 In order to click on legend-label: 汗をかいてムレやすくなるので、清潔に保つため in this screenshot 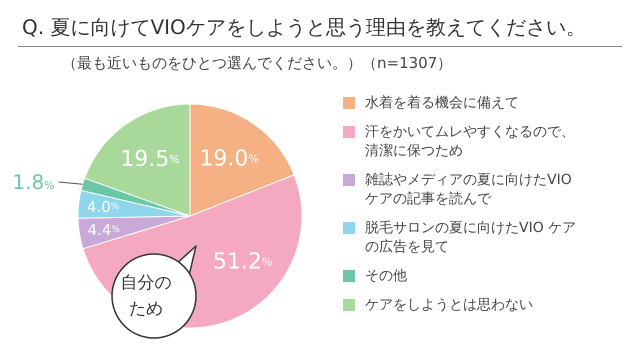, I will do `click(470, 142)`.